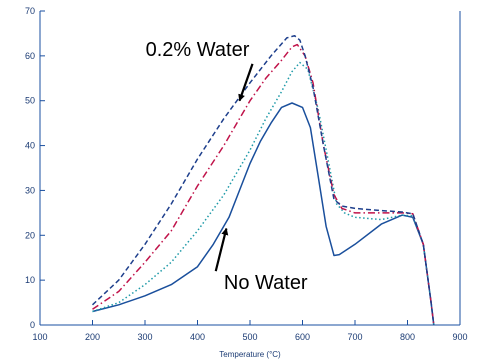  What do you see at coordinates (407, 337) in the screenshot?
I see `x-tick-label: 800` at bounding box center [407, 337].